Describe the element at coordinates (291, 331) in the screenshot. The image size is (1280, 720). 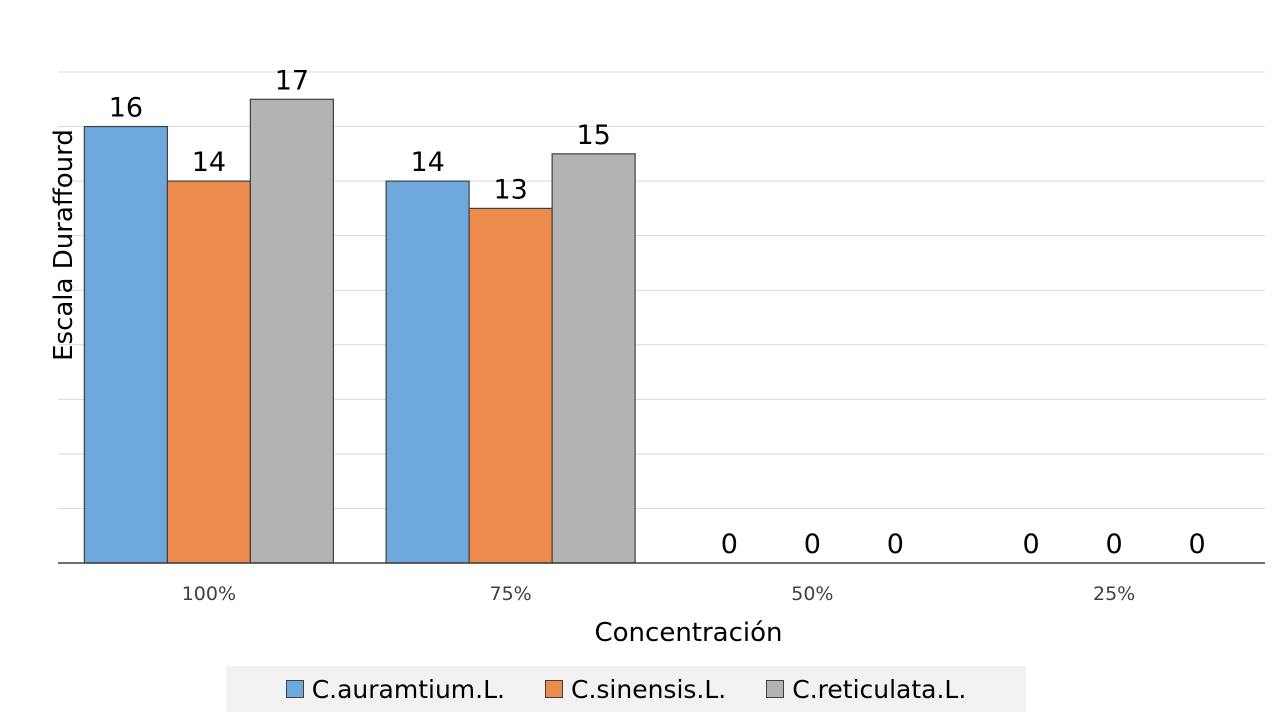
I see `bar-3-100%` at that location.